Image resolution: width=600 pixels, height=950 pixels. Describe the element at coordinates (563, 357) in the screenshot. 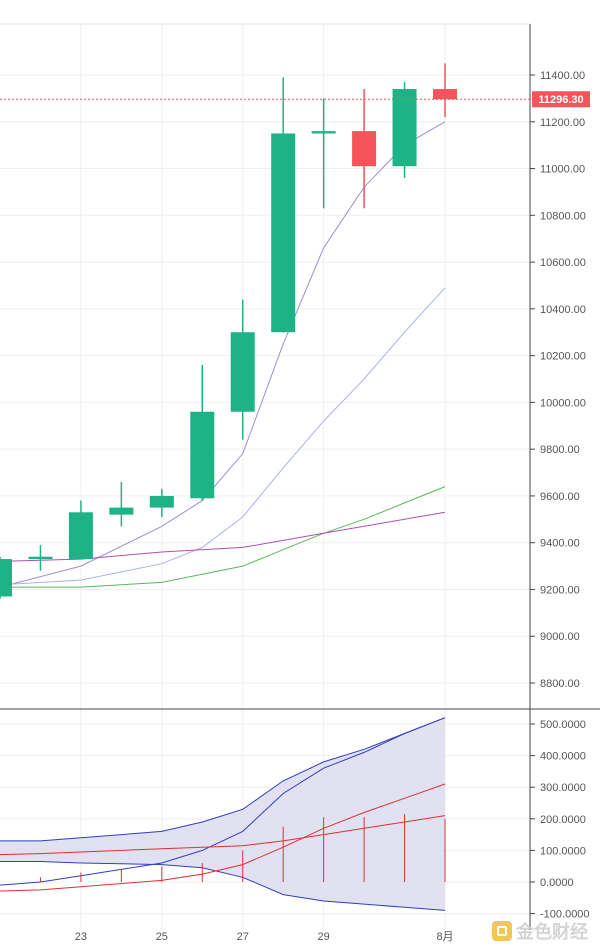

I see `price-tick-label: 10200.00` at that location.